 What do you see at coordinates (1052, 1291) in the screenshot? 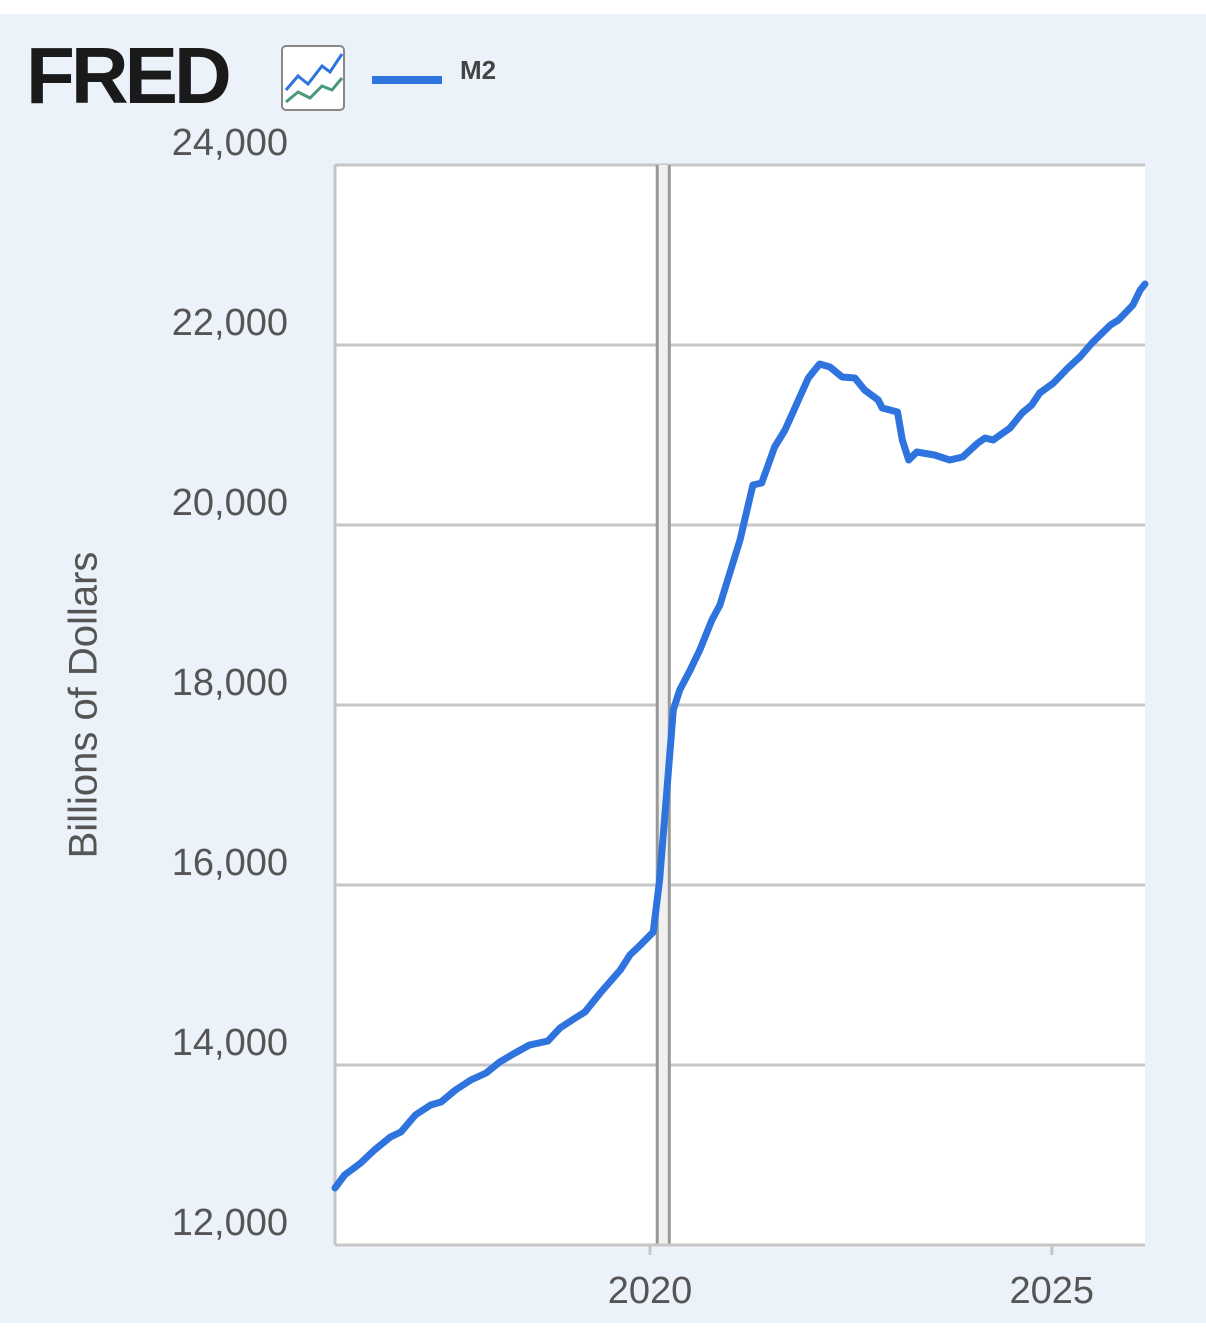
I see `x-tick-label: 2025` at bounding box center [1052, 1291].